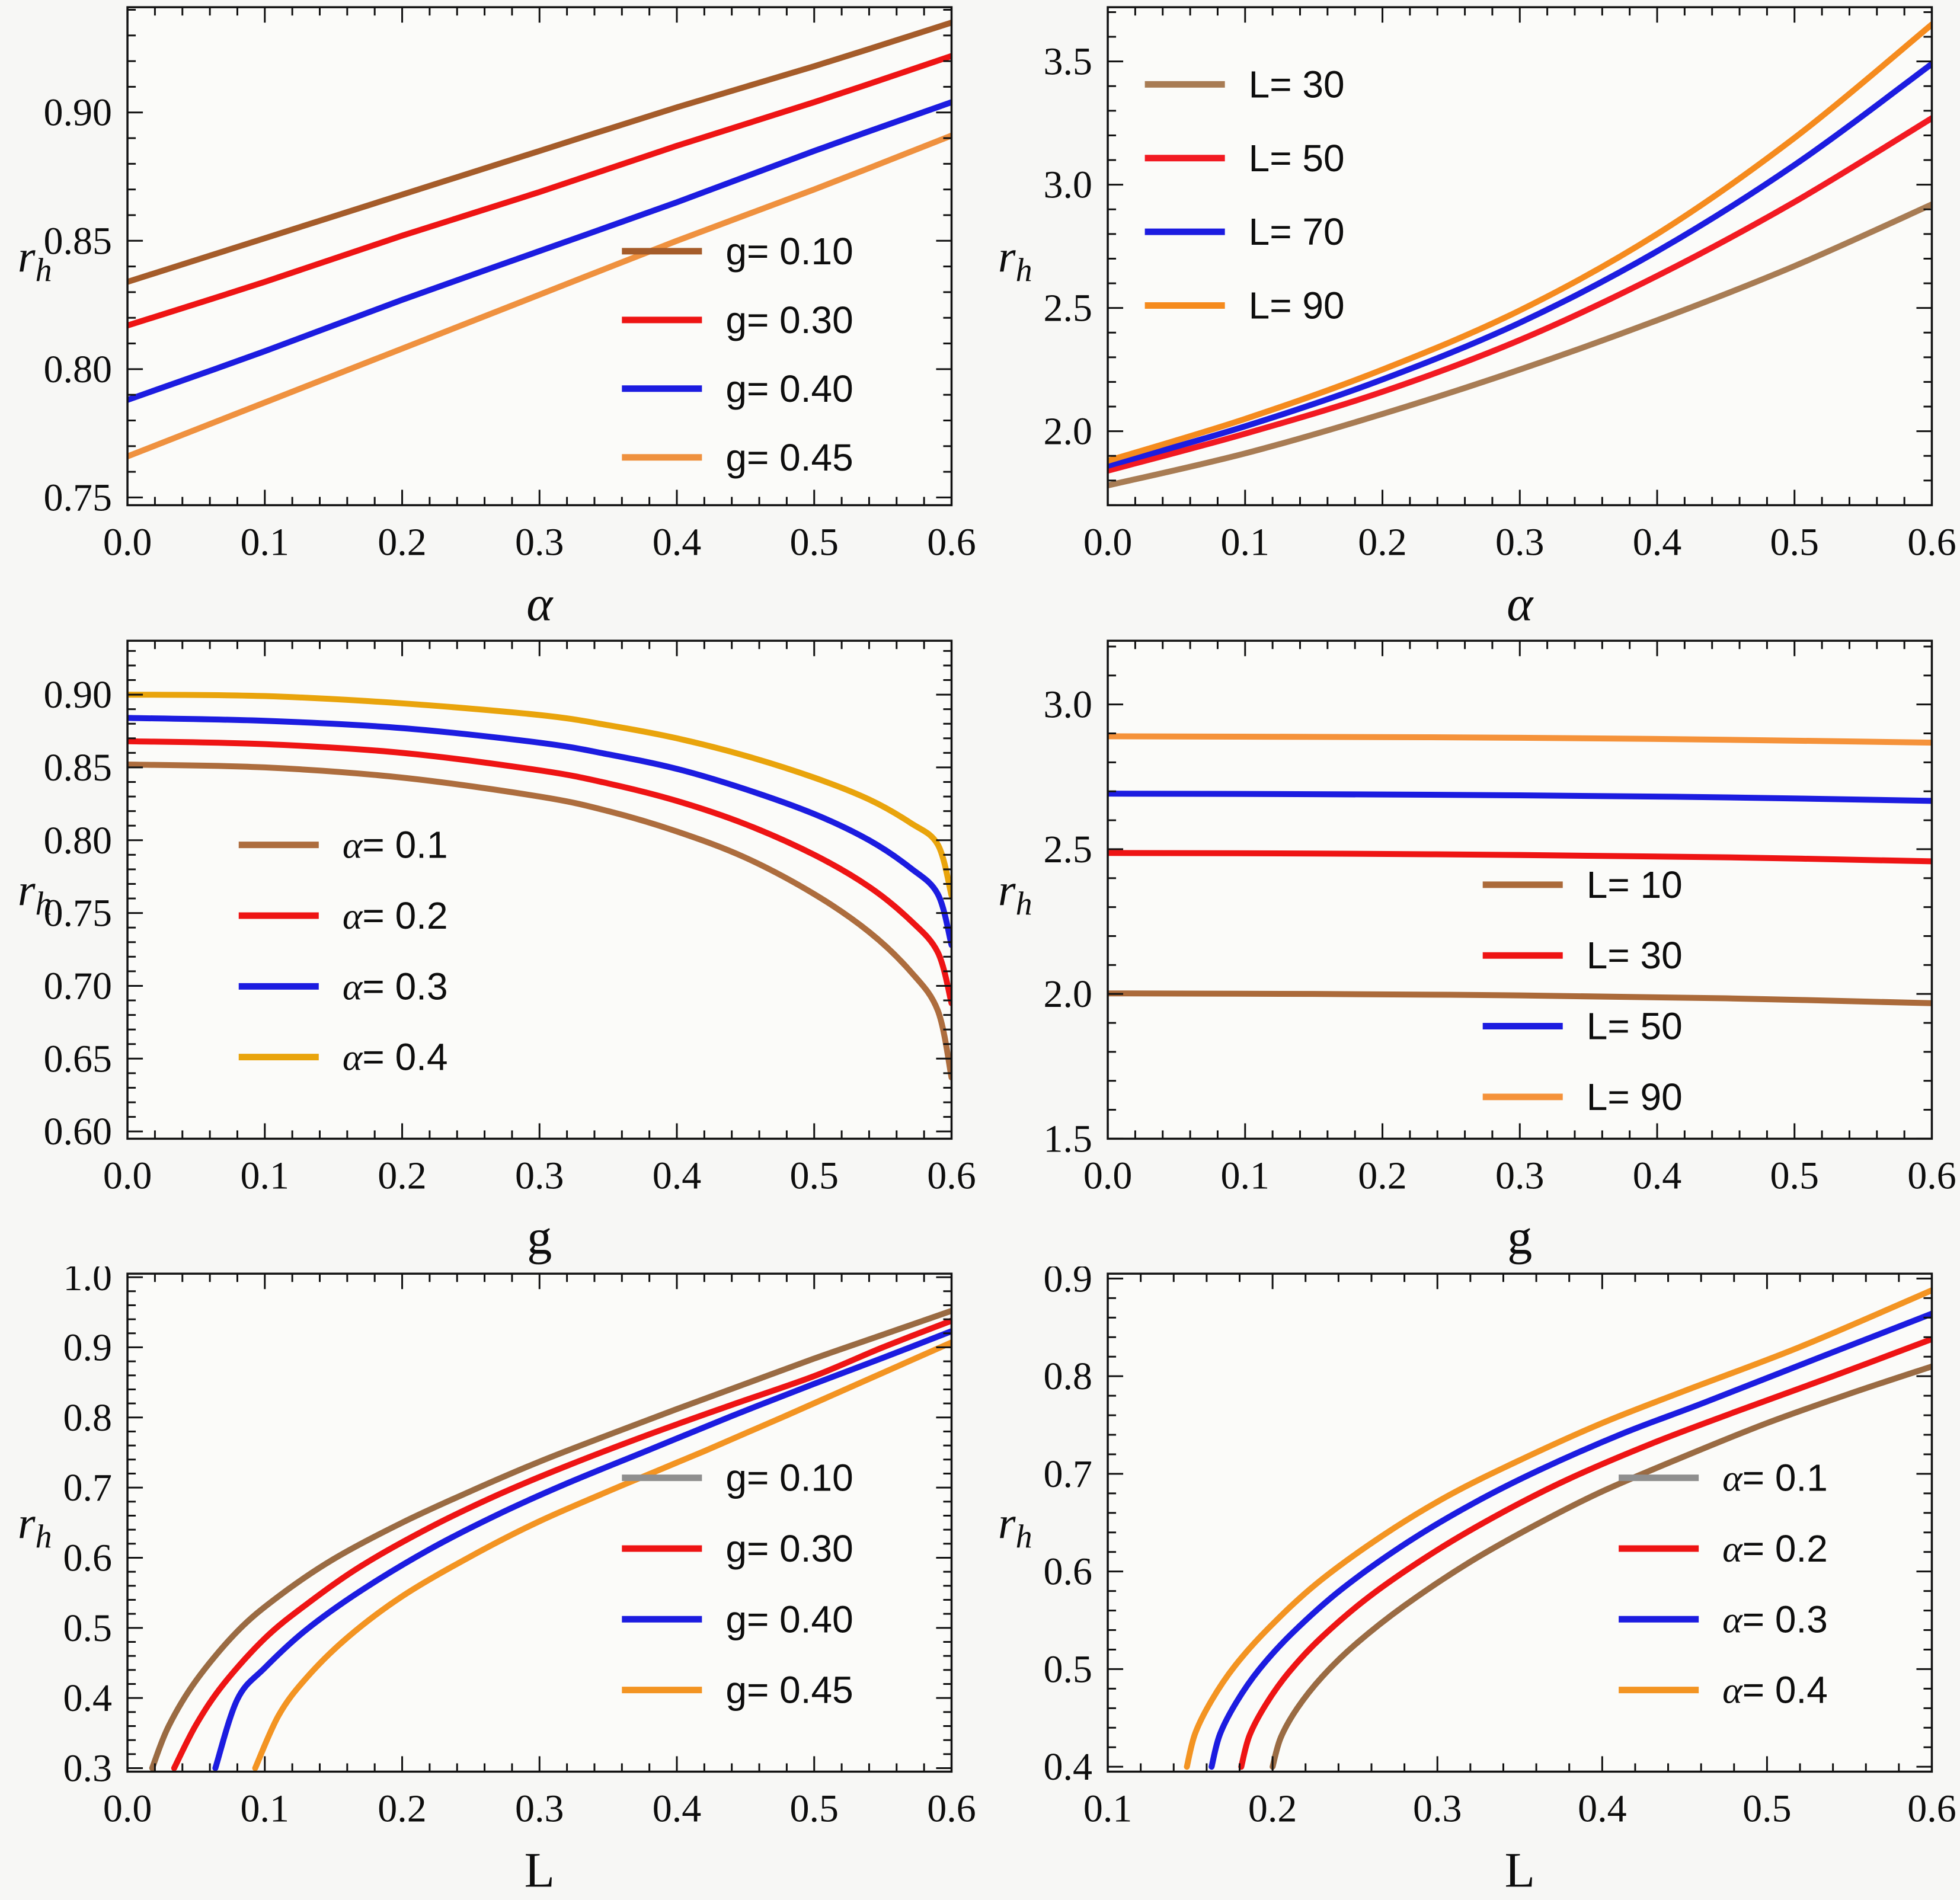 This screenshot has height=1900, width=1960. What do you see at coordinates (1067, 431) in the screenshot?
I see `y-tick-label: 2.0` at bounding box center [1067, 431].